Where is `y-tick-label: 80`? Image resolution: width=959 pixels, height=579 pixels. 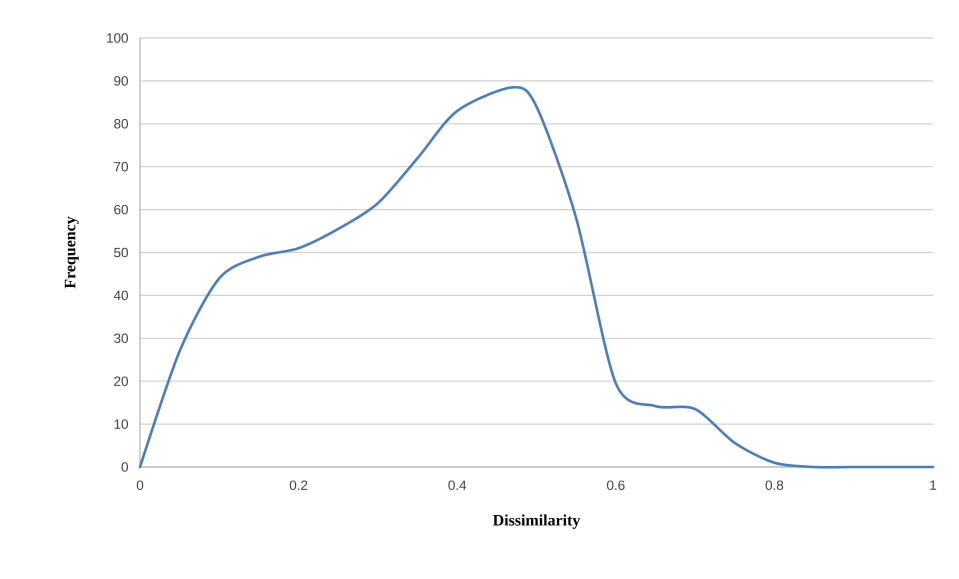
y-tick-label: 80 is located at coordinates (121, 124).